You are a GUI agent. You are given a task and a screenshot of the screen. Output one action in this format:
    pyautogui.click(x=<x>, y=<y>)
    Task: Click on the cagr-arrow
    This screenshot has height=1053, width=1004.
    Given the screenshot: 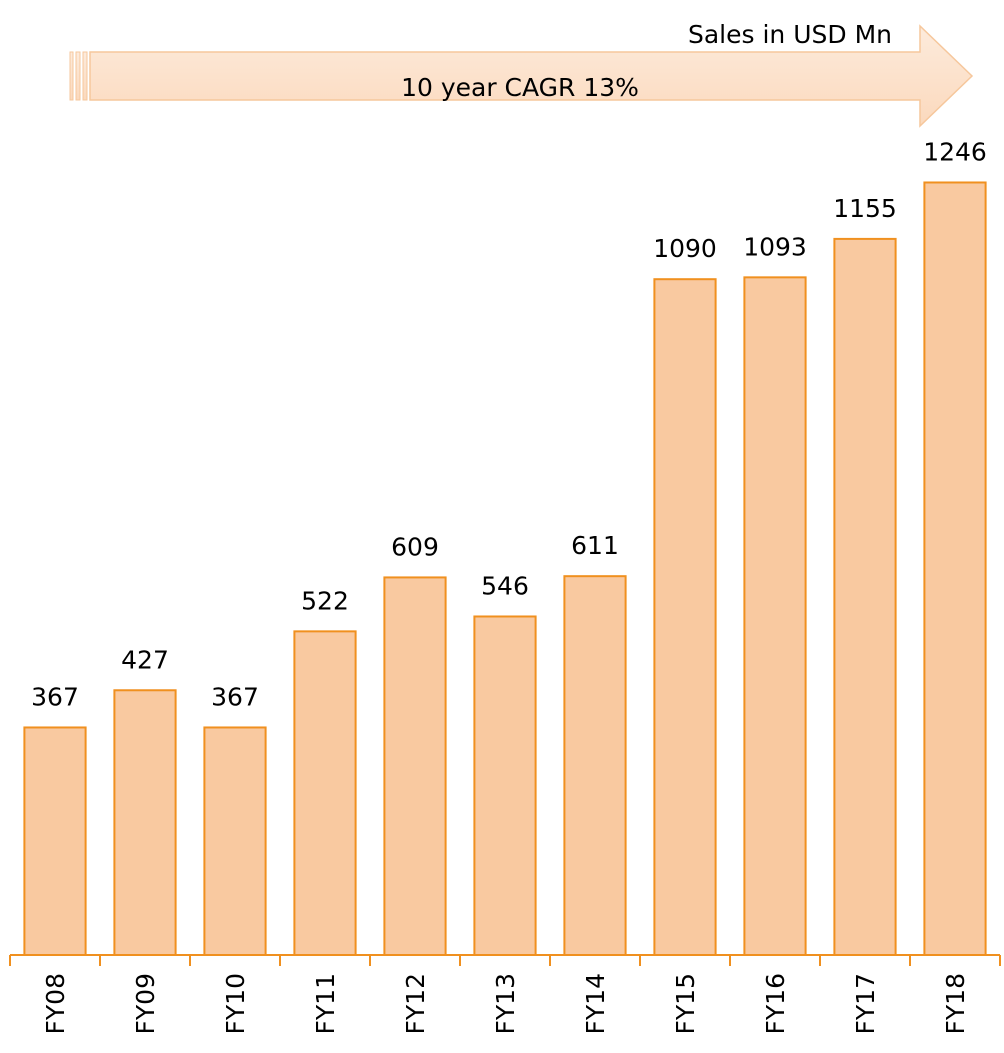 What is the action you would take?
    pyautogui.click(x=521, y=76)
    